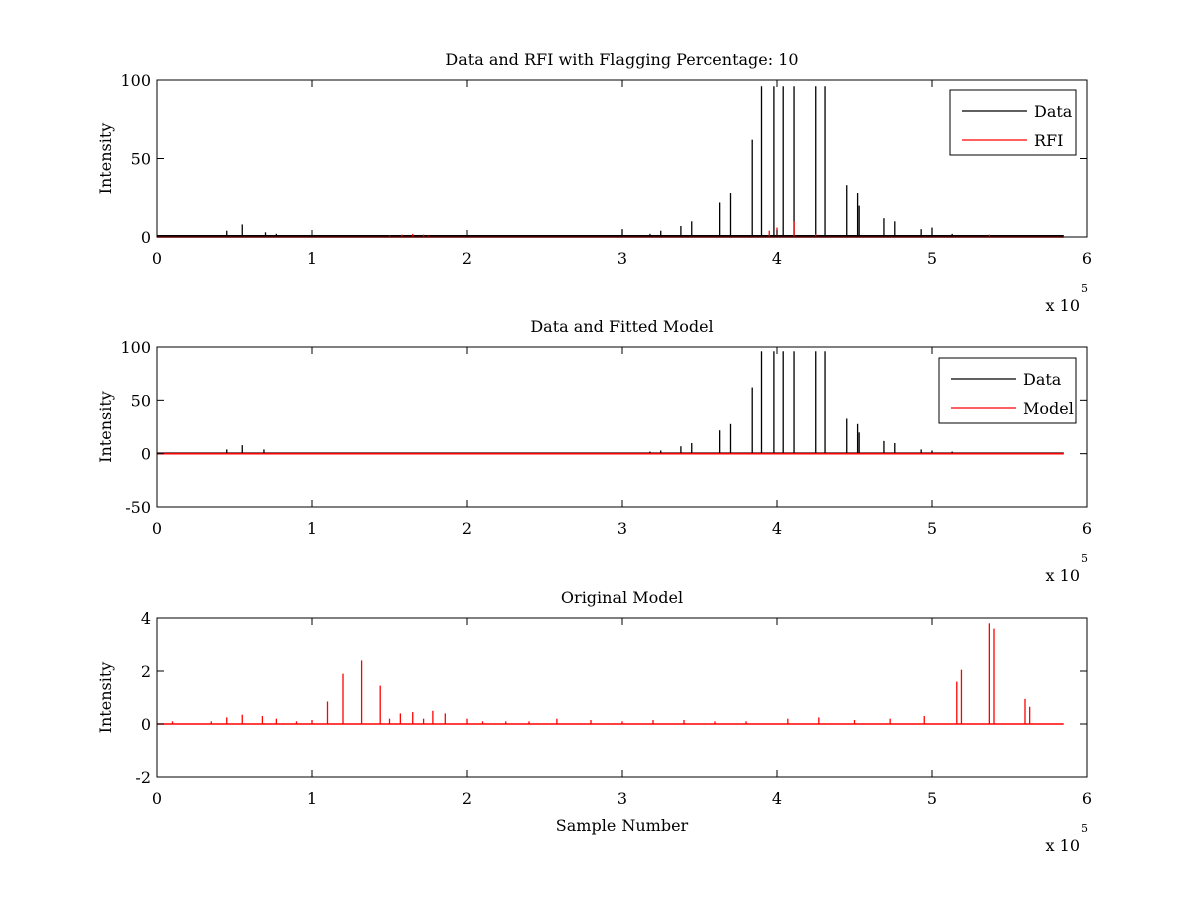 The image size is (1200, 904). What do you see at coordinates (1048, 140) in the screenshot?
I see `legend-label: RFI` at bounding box center [1048, 140].